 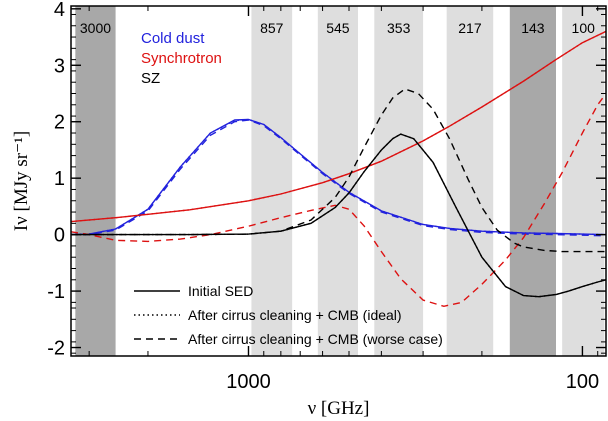 I want to click on legend-label-solid: Initial SED, so click(x=220, y=291).